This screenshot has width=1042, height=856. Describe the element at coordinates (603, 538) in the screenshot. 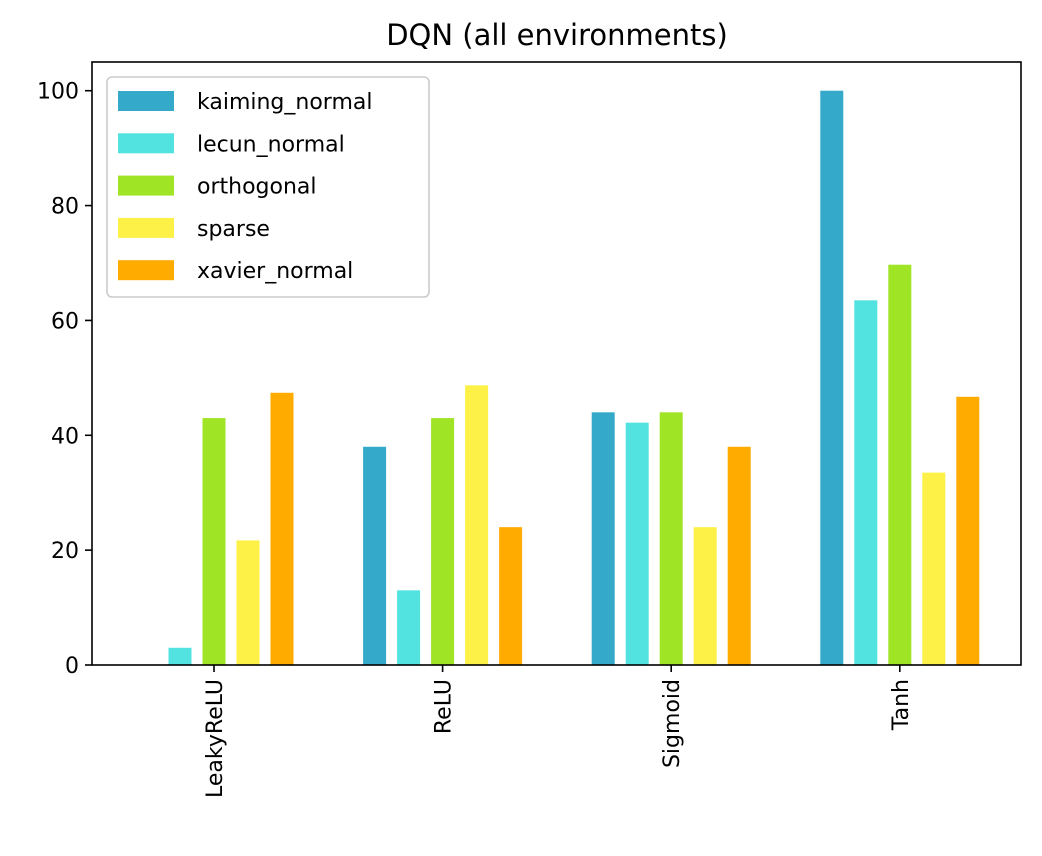

I see `bar-kaiming_normal-sigmoid` at that location.